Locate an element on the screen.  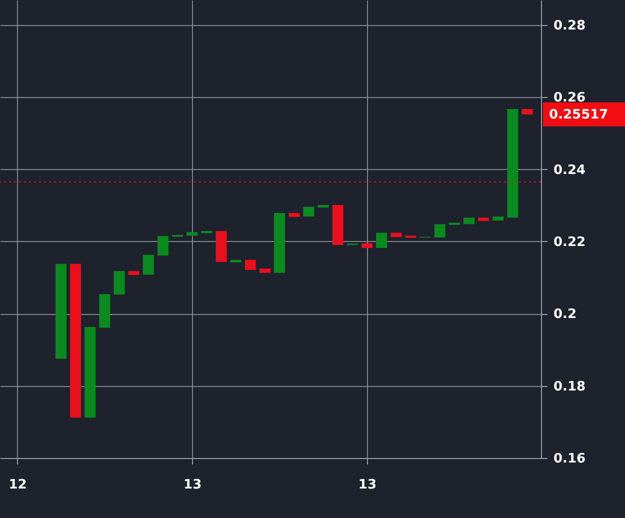
y-tick-label: 0.16 is located at coordinates (570, 459).